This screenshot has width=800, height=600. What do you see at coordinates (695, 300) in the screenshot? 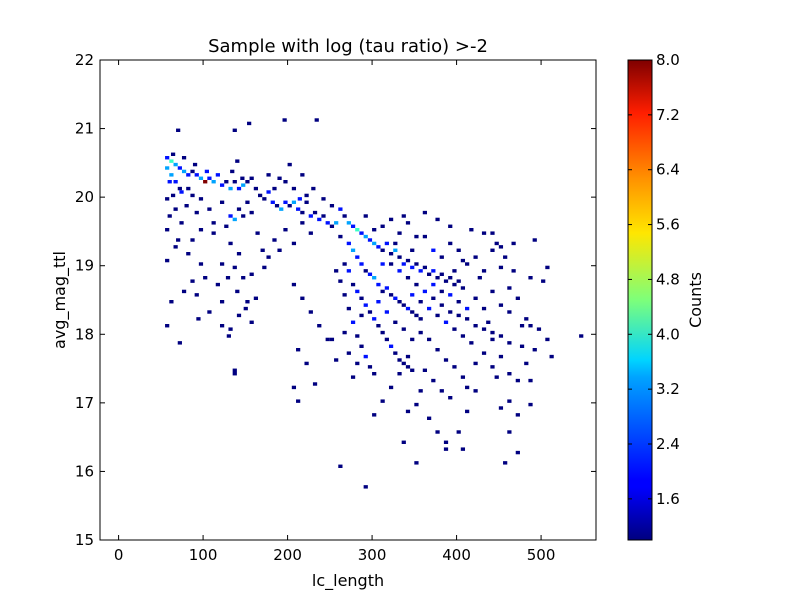
I see `colorbar-label: Counts` at bounding box center [695, 300].